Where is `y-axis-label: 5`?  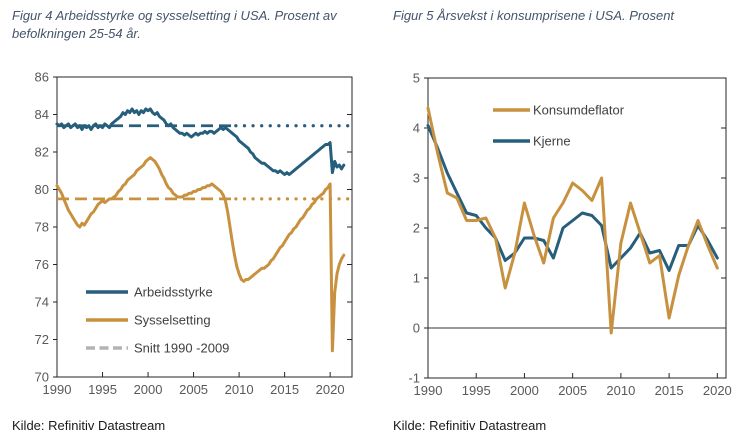
y-axis-label: 5 is located at coordinates (416, 78).